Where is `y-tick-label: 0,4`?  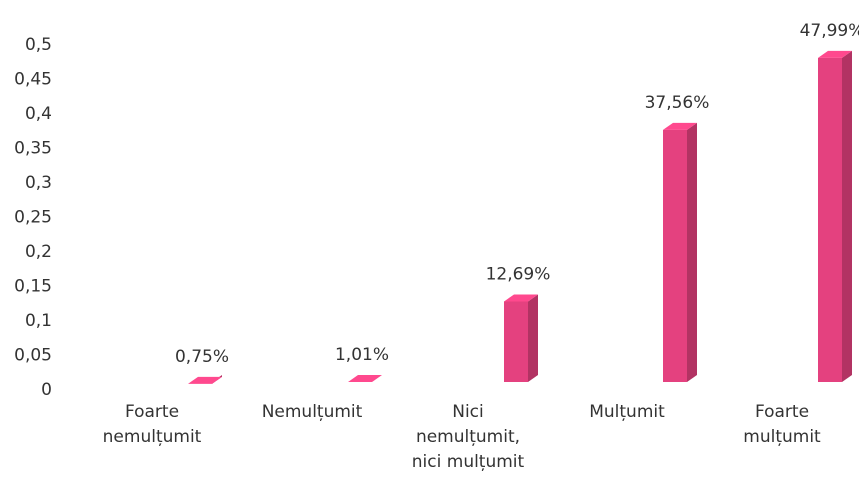
y-tick-label: 0,4 is located at coordinates (38, 114).